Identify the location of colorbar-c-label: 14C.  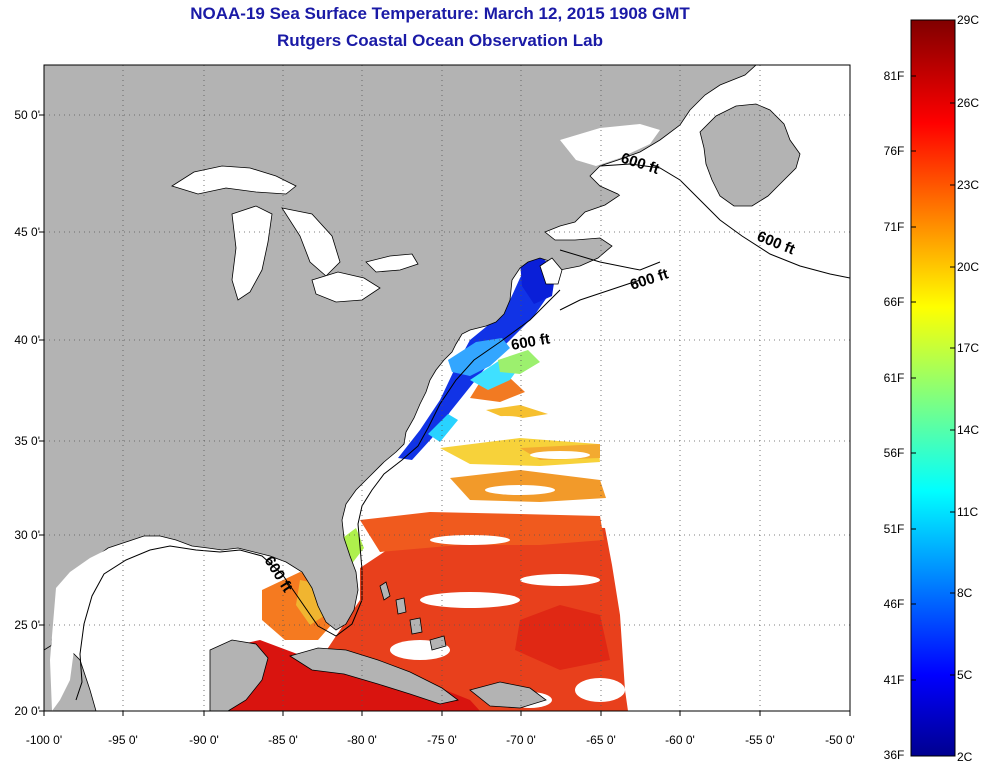
(968, 430).